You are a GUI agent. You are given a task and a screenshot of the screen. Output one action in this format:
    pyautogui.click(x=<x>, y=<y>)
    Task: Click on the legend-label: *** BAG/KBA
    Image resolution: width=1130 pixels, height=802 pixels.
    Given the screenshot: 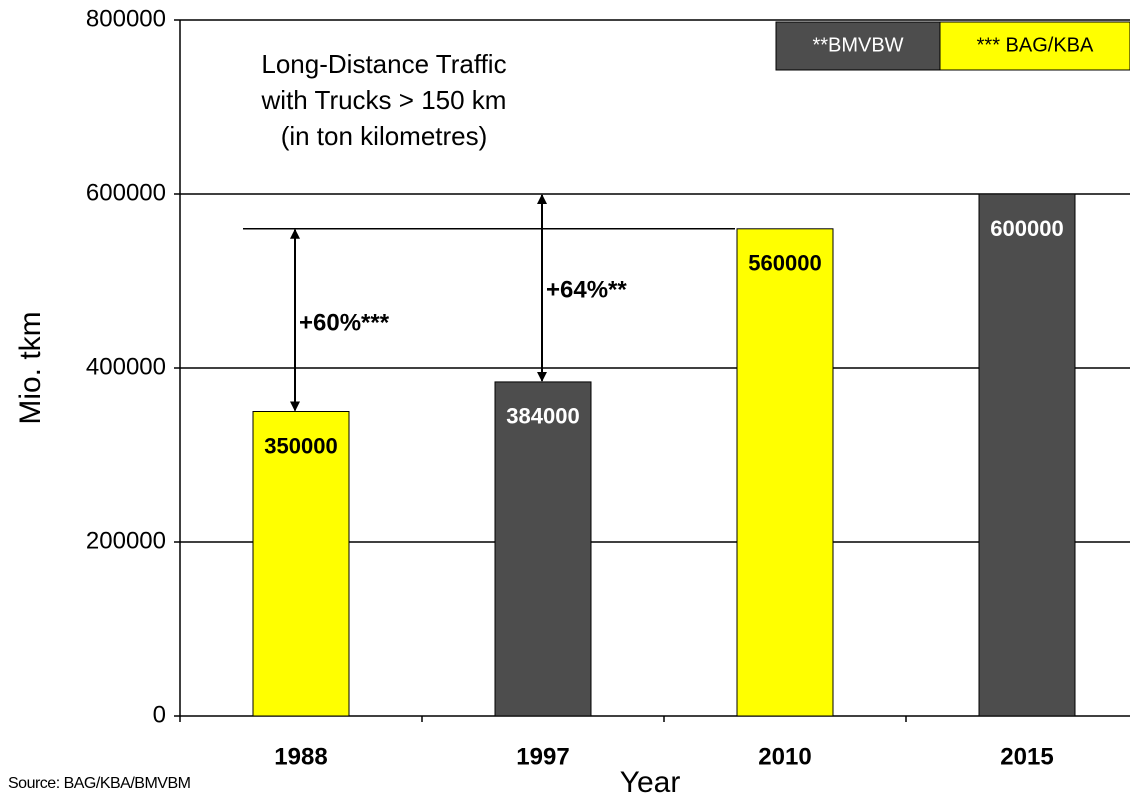 What is the action you would take?
    pyautogui.click(x=1035, y=45)
    